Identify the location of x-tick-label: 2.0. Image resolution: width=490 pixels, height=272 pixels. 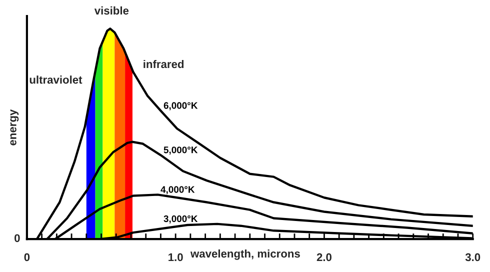
(324, 257).